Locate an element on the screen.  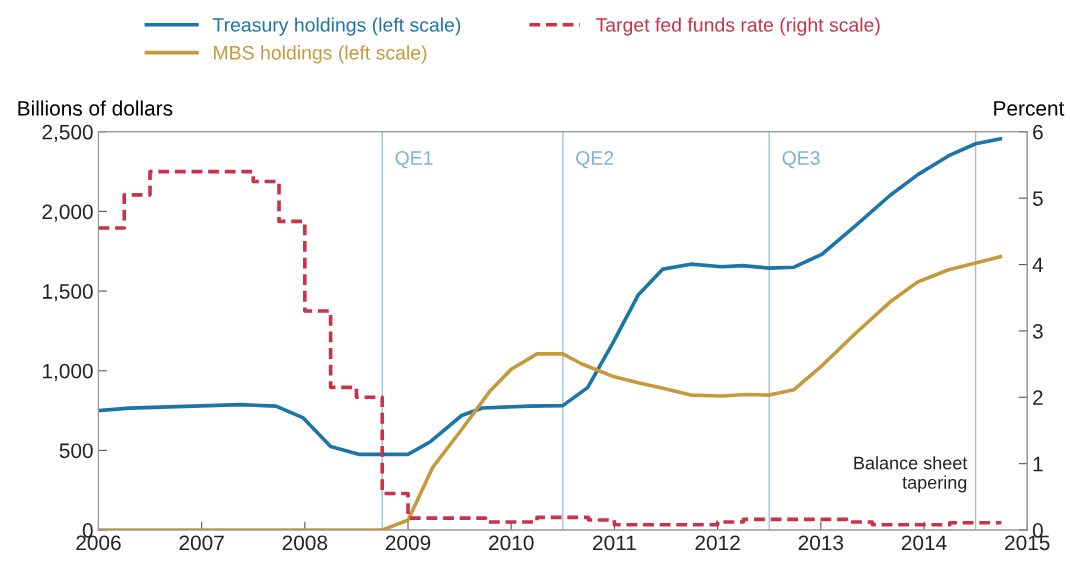
y2-tick-label: 5 is located at coordinates (1037, 198).